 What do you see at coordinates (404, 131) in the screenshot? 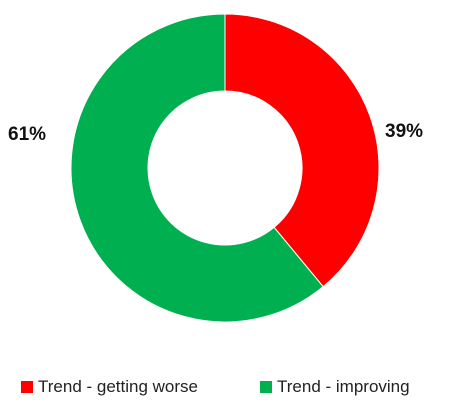
I see `data-label-trend-getting-worse: 39%` at bounding box center [404, 131].